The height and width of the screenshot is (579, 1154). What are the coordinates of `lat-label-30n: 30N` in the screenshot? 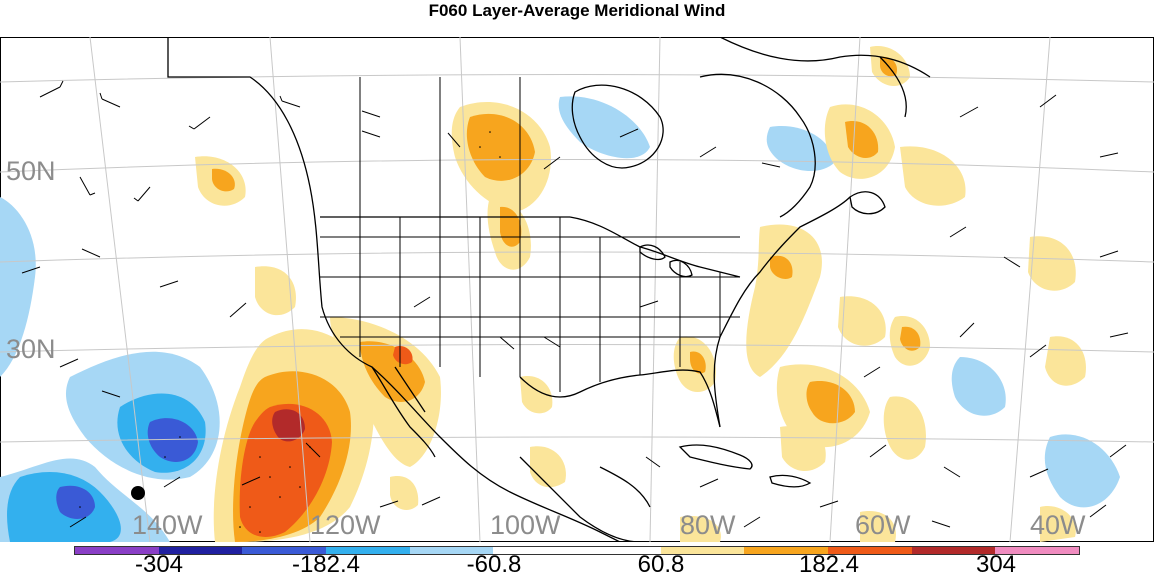 It's located at (31, 349).